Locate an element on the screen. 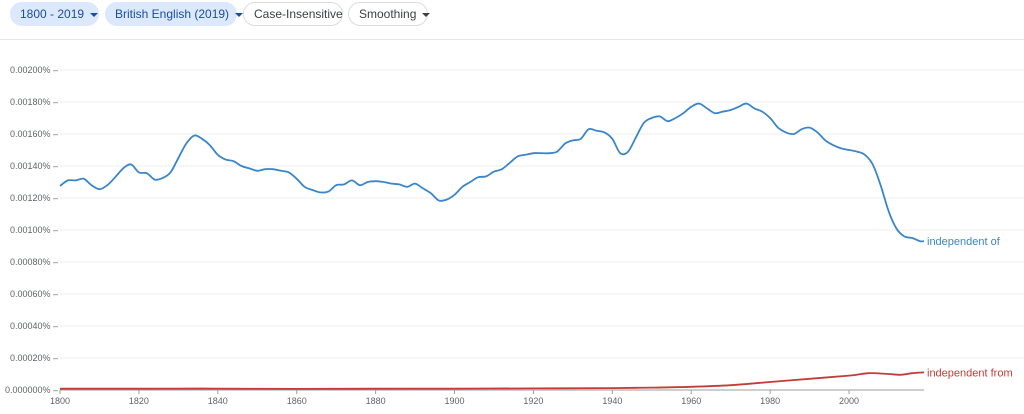 Image resolution: width=1024 pixels, height=414 pixels. series-label-independent-of: independent of is located at coordinates (964, 242).